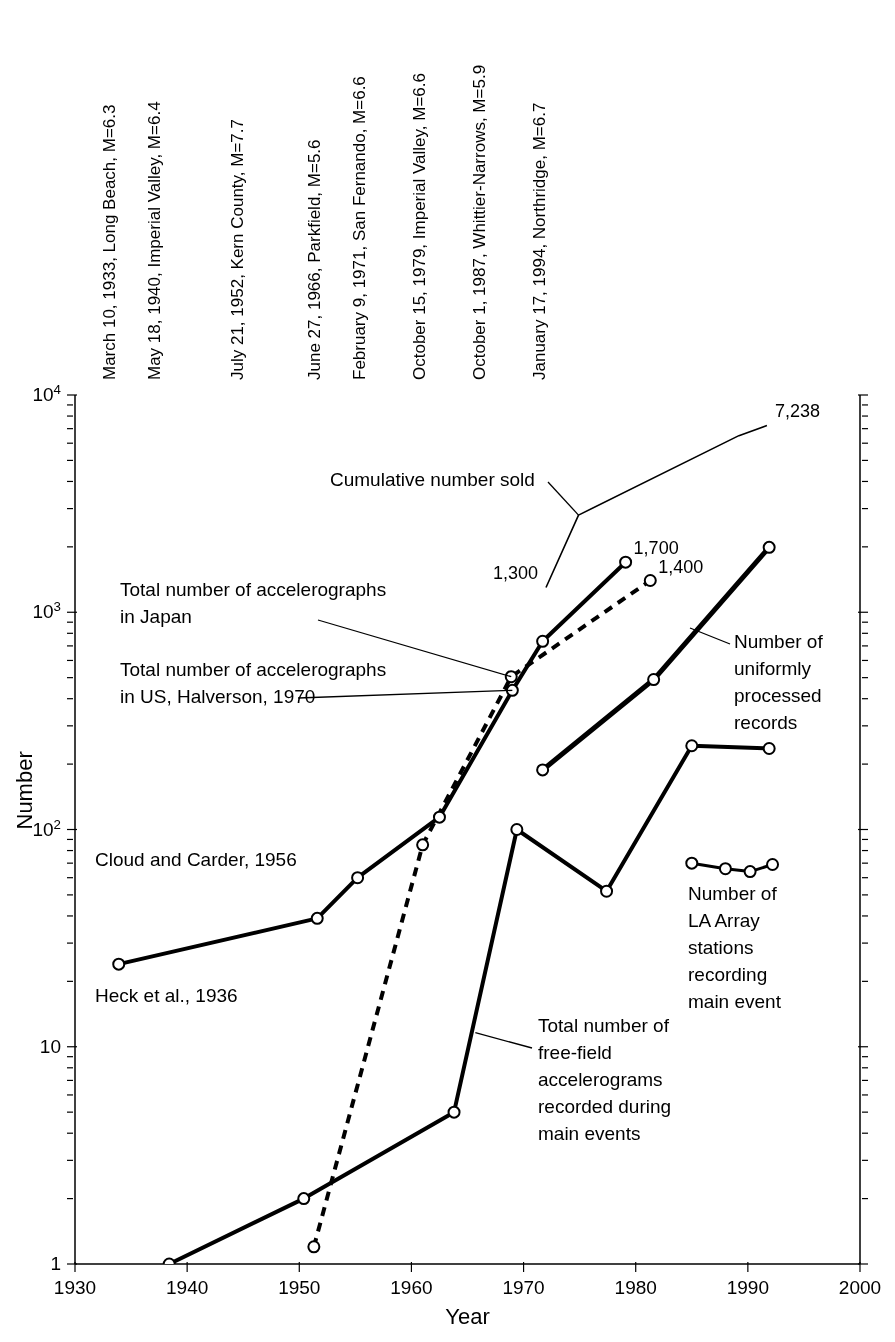 Image resolution: width=895 pixels, height=1342 pixels. I want to click on annotation: Total number of free-field accelerograms recorded during main events, so click(605, 1079).